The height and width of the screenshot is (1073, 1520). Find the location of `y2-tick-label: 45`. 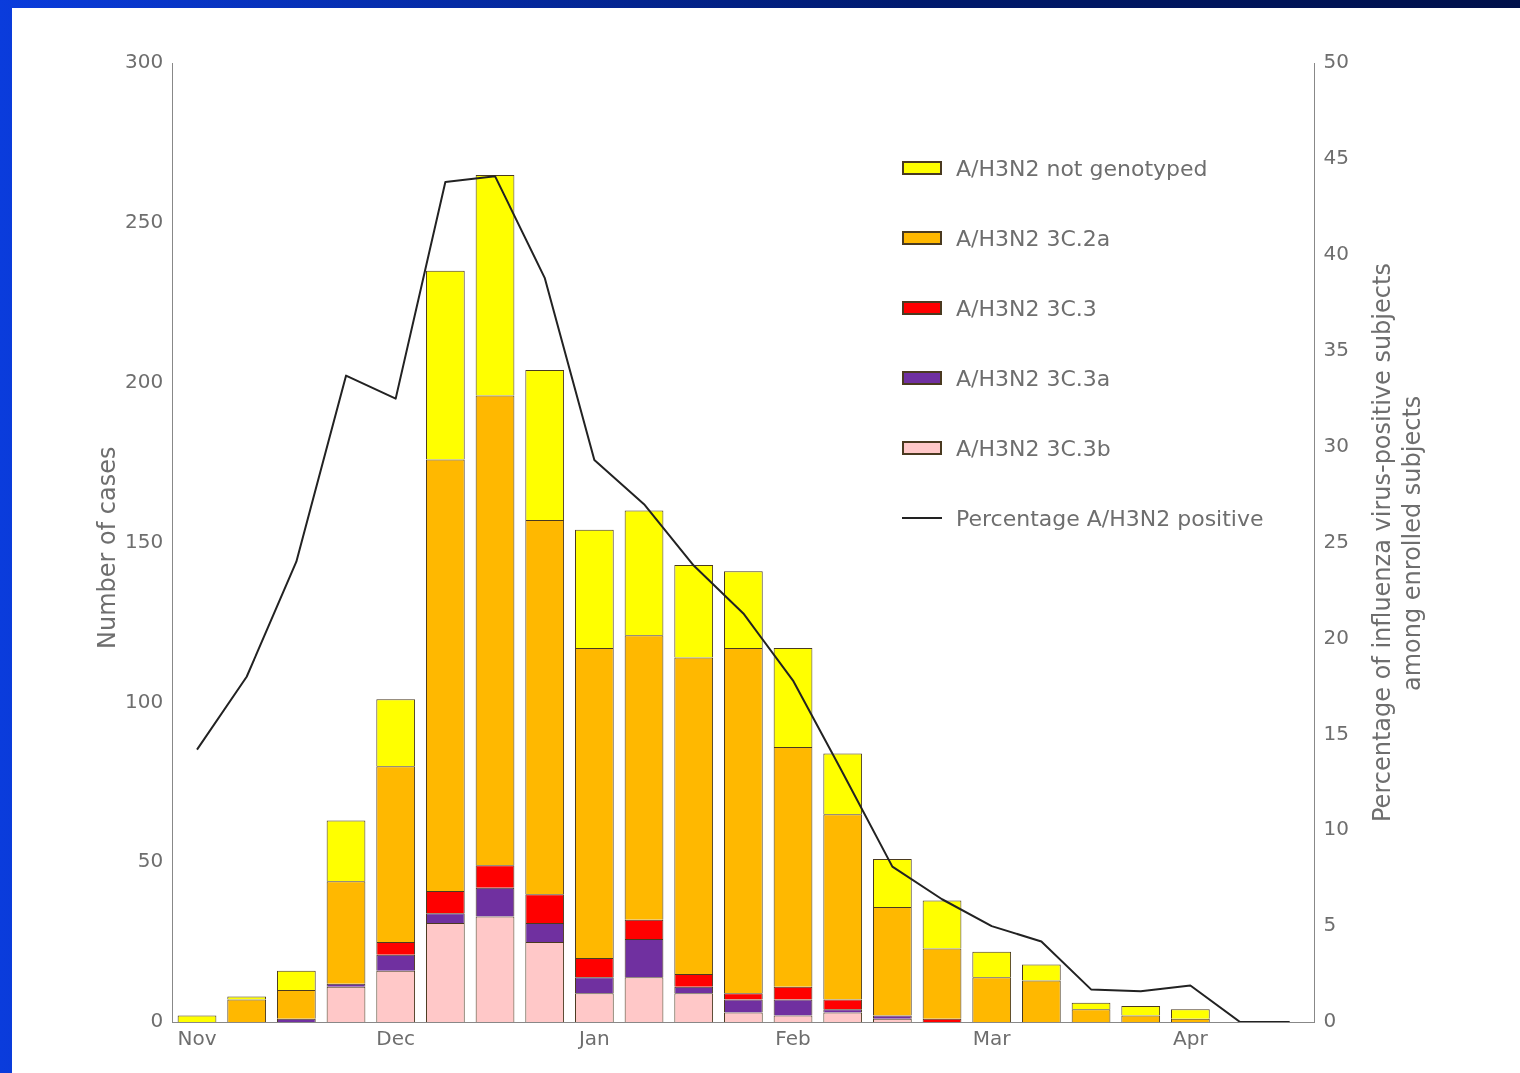

y2-tick-label: 45 is located at coordinates (1336, 157).